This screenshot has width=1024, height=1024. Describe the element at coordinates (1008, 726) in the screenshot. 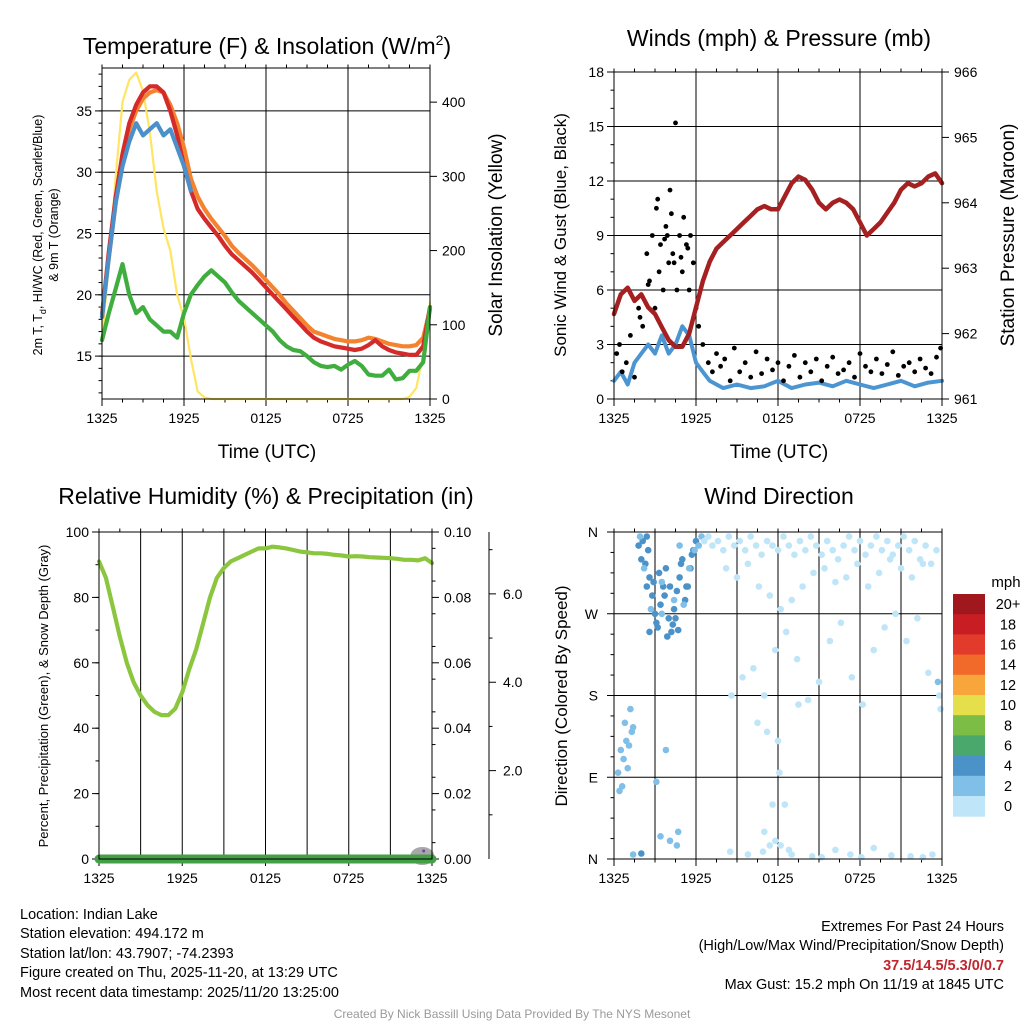

I see `legend-label: 8` at that location.